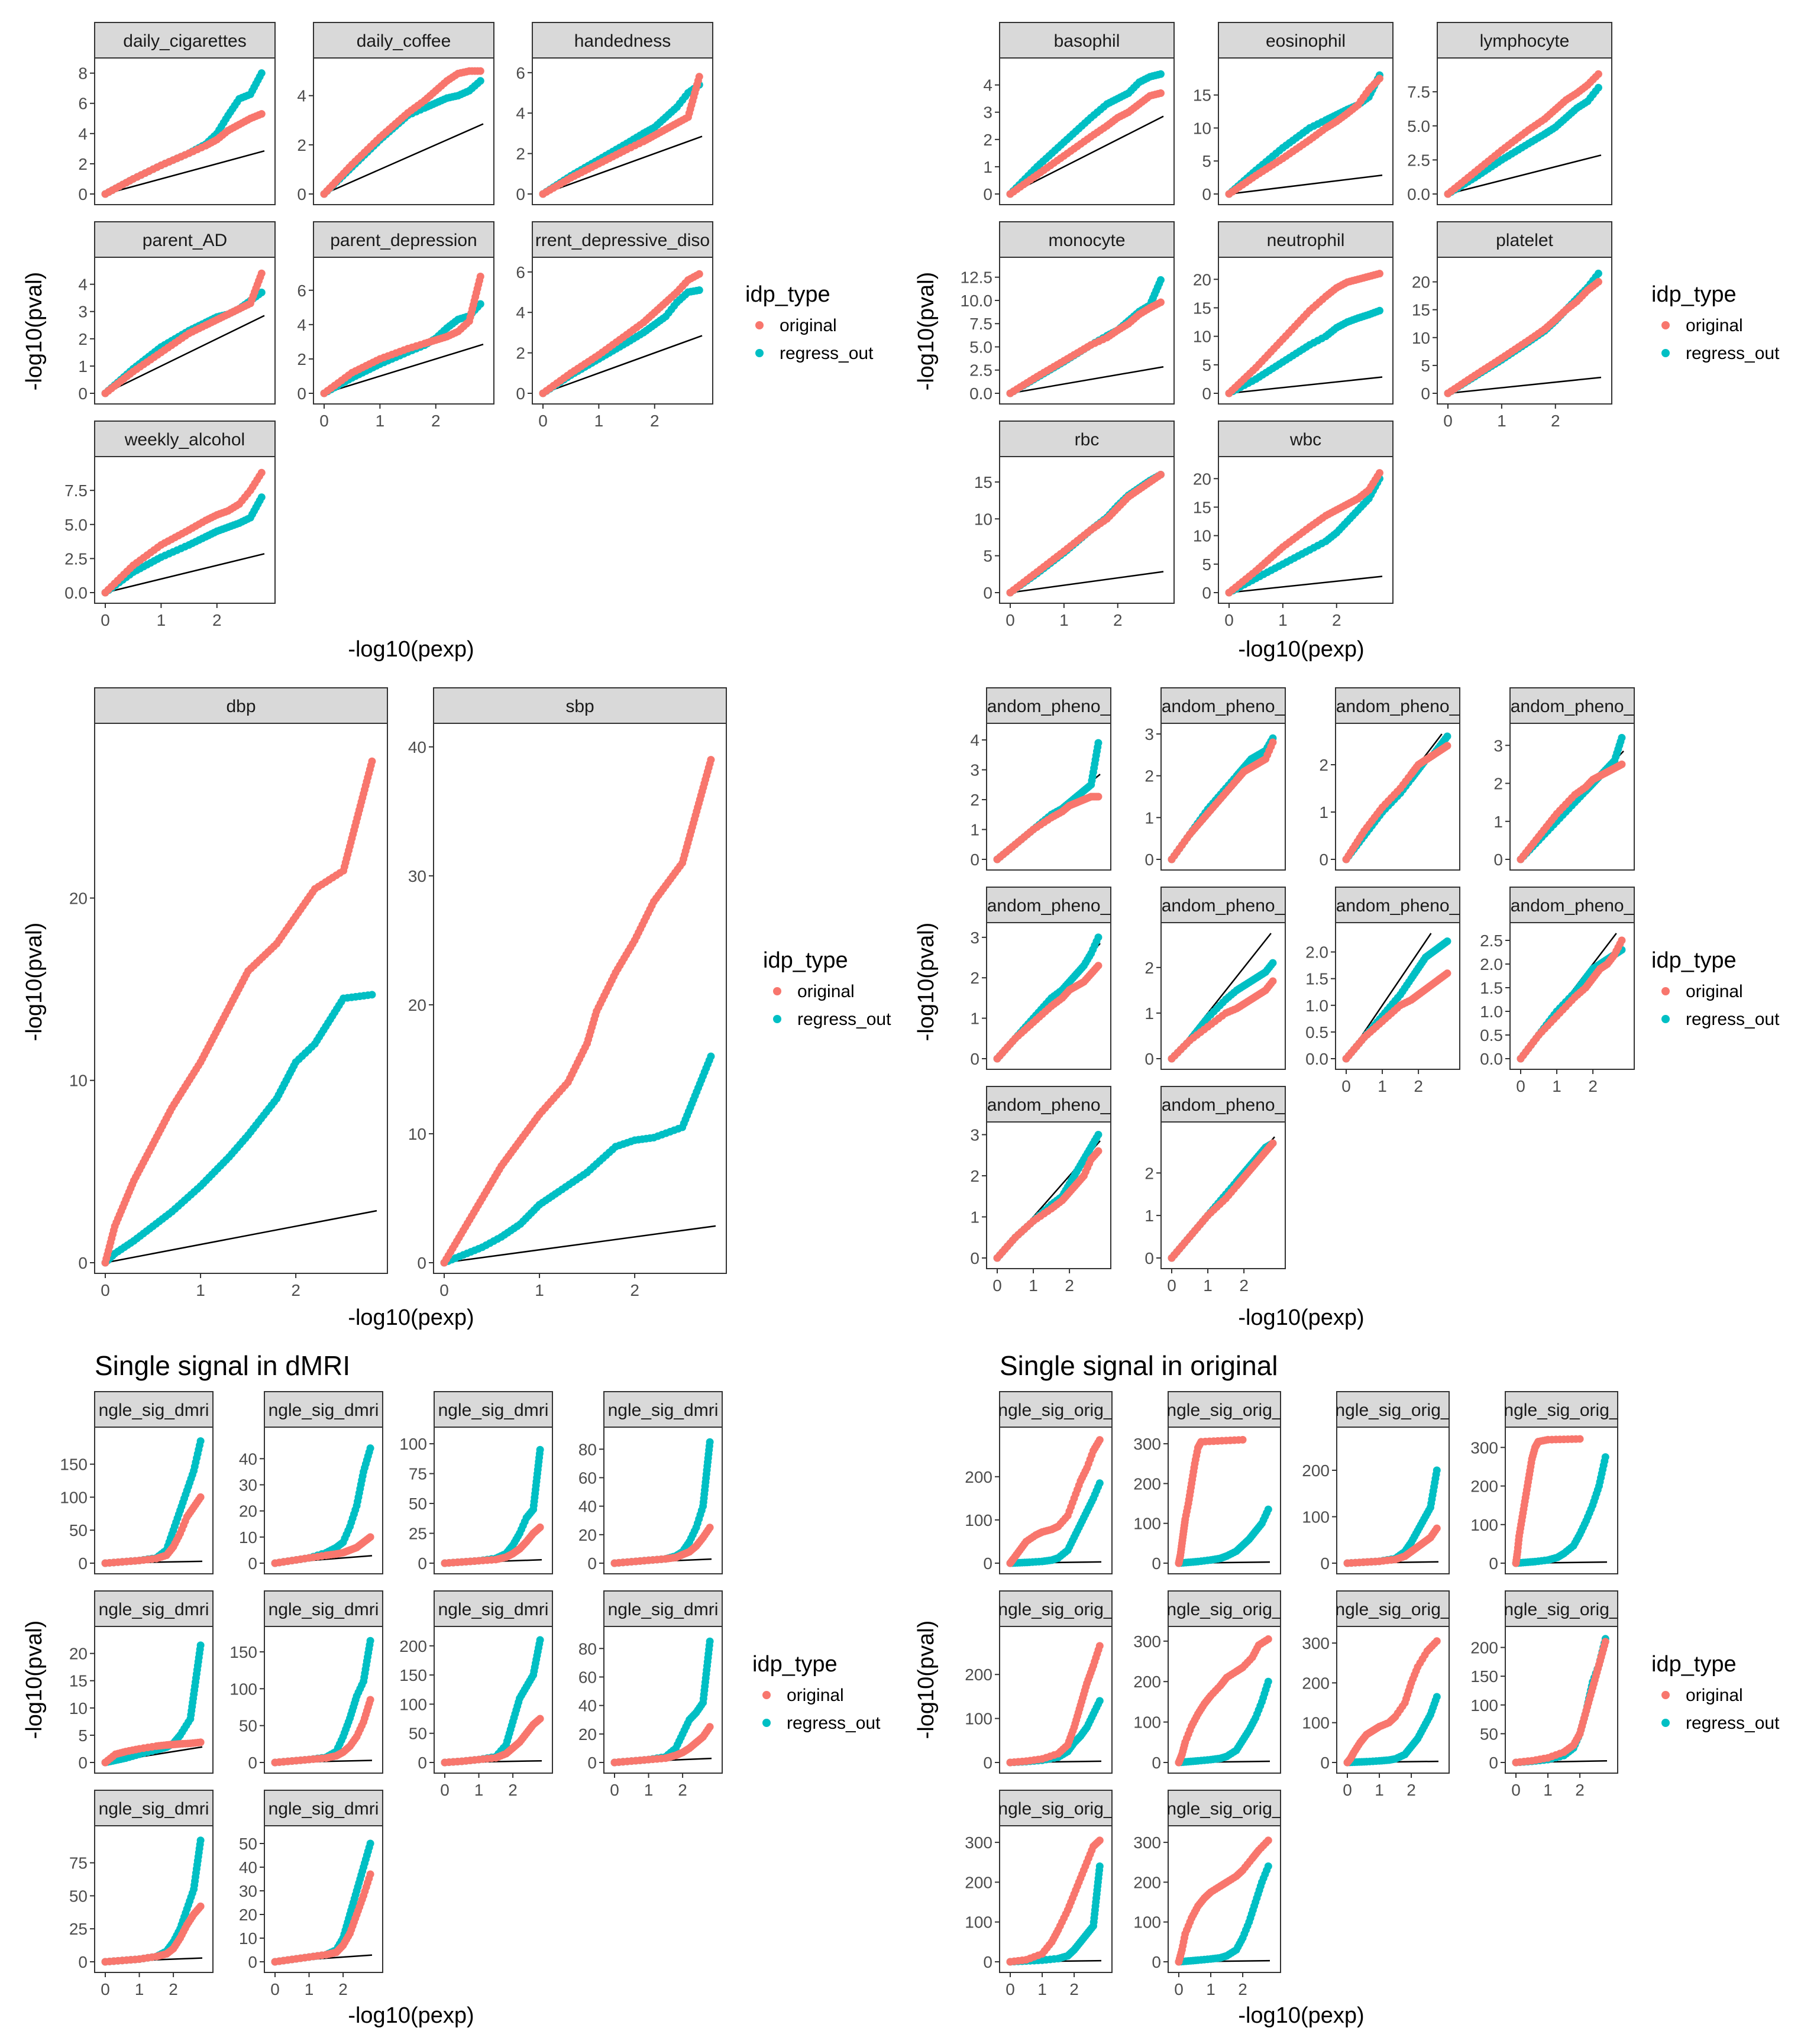  Describe the element at coordinates (1306, 41) in the screenshot. I see `facet-label: eosinophil` at that location.